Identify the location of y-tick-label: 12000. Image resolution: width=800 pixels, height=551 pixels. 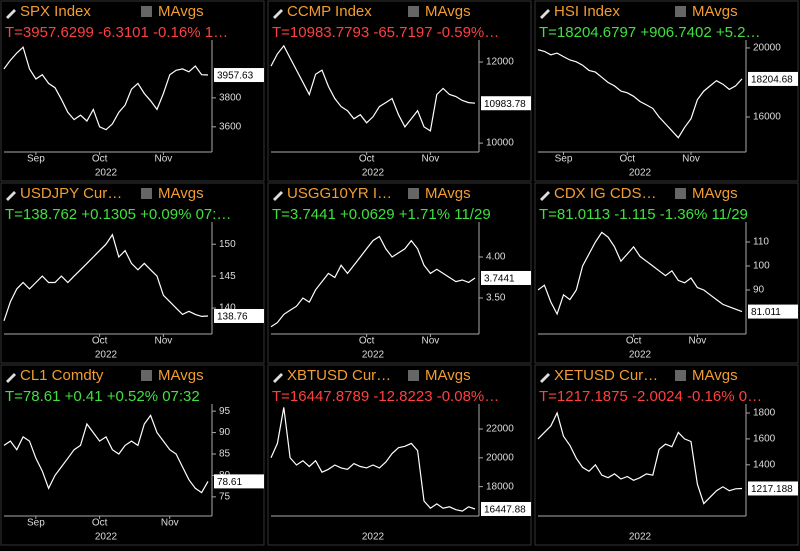
(500, 62).